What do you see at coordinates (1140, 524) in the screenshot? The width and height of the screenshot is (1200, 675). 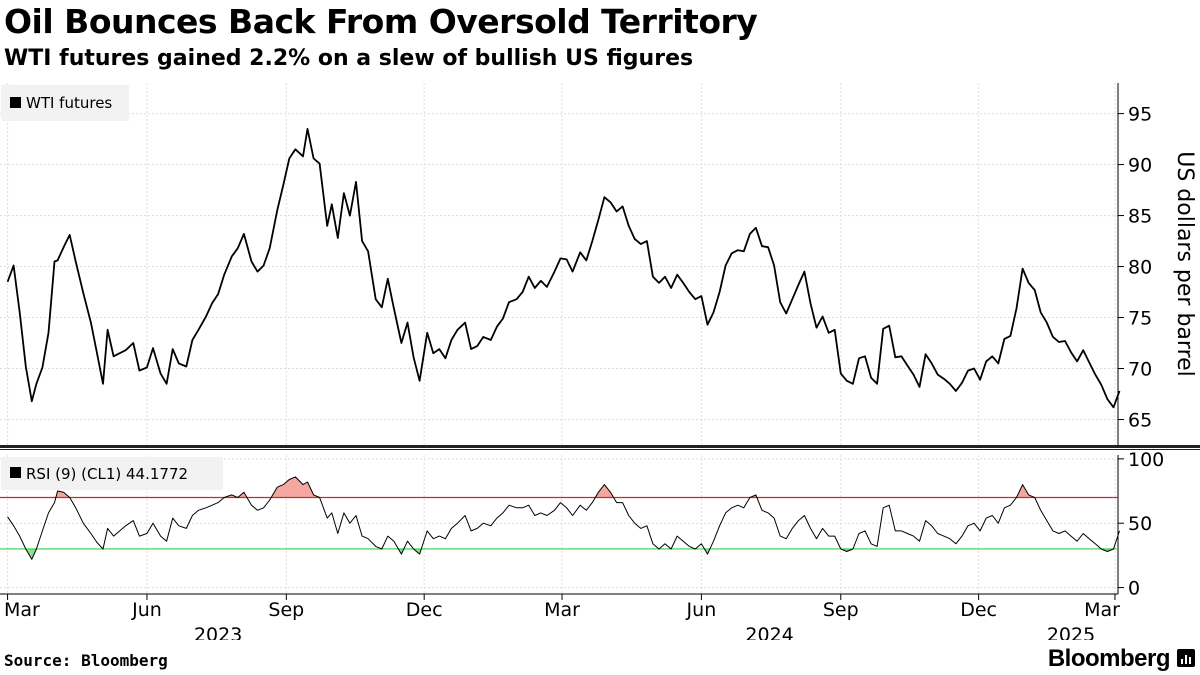 I see `rsi-ytick-label: 50` at bounding box center [1140, 524].